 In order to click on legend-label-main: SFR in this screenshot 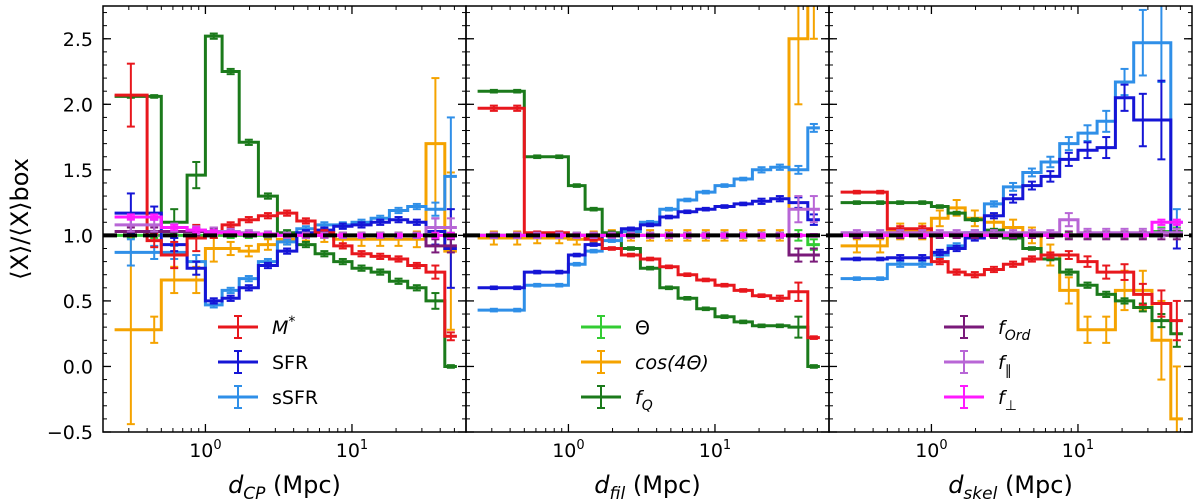, I will do `click(290, 363)`.